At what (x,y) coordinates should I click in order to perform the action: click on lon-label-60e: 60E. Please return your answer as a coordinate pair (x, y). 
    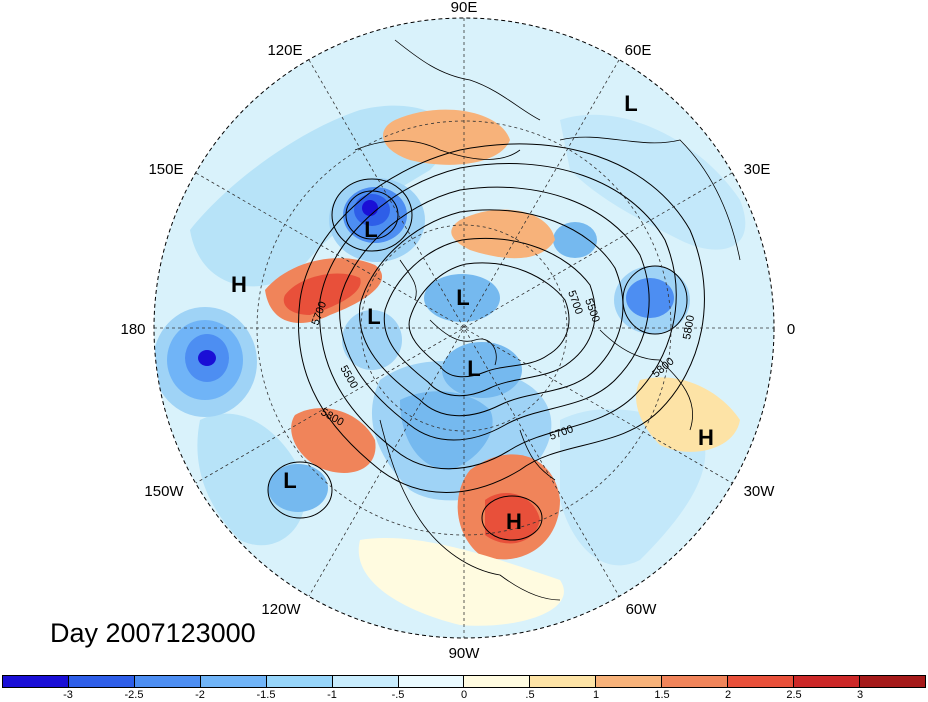
    Looking at the image, I should click on (638, 50).